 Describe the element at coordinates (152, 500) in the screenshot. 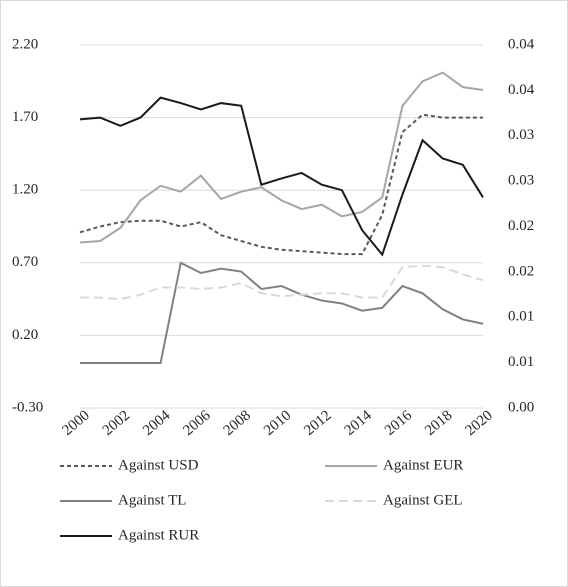

I see `legend-label: Against TL` at that location.